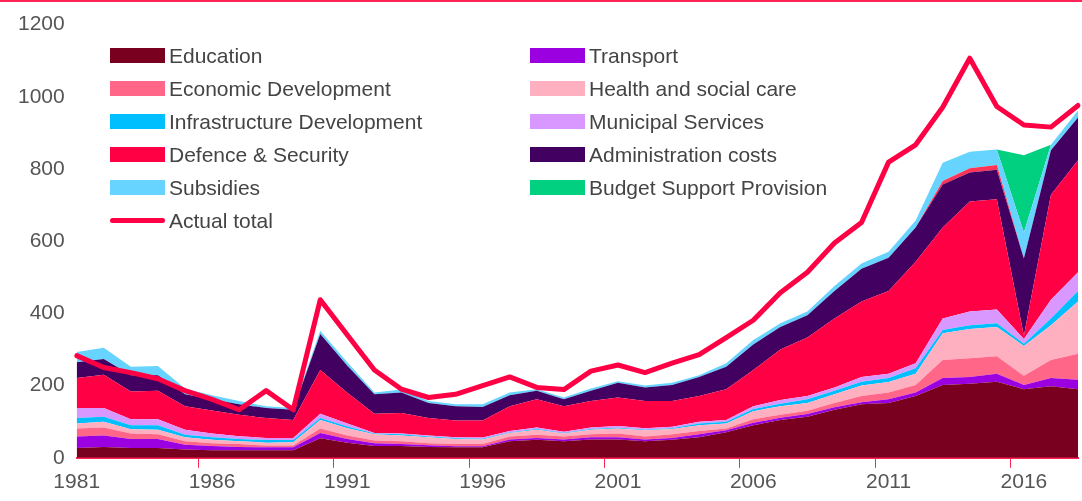 The width and height of the screenshot is (1082, 501). I want to click on legend-label: Infrastructure Development, so click(296, 121).